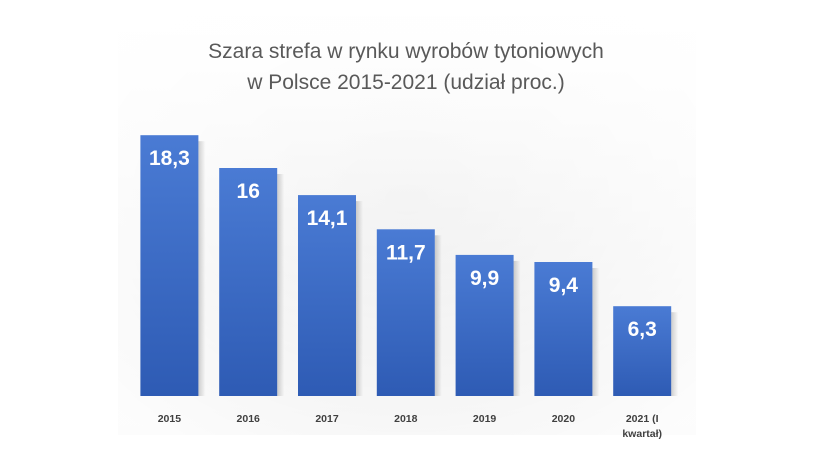  I want to click on data-label: 9,9, so click(484, 278).